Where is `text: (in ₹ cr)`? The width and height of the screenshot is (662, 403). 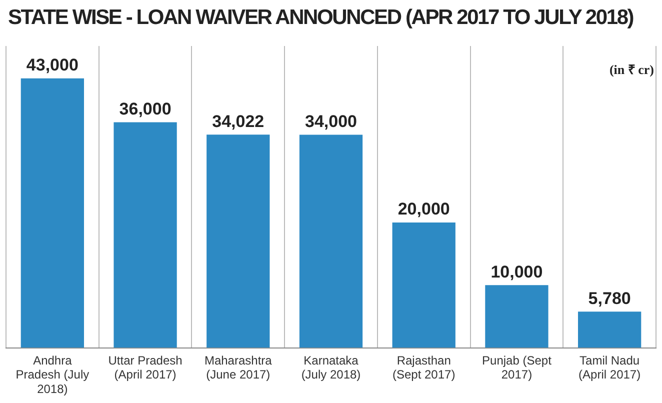 text: (in ₹ cr) is located at coordinates (631, 69).